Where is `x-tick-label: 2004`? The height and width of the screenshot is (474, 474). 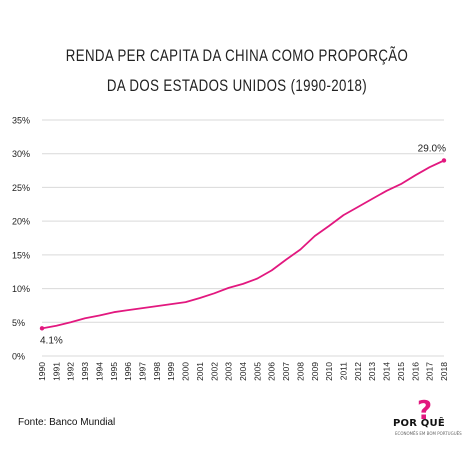 x-tick-label: 2004 is located at coordinates (243, 371).